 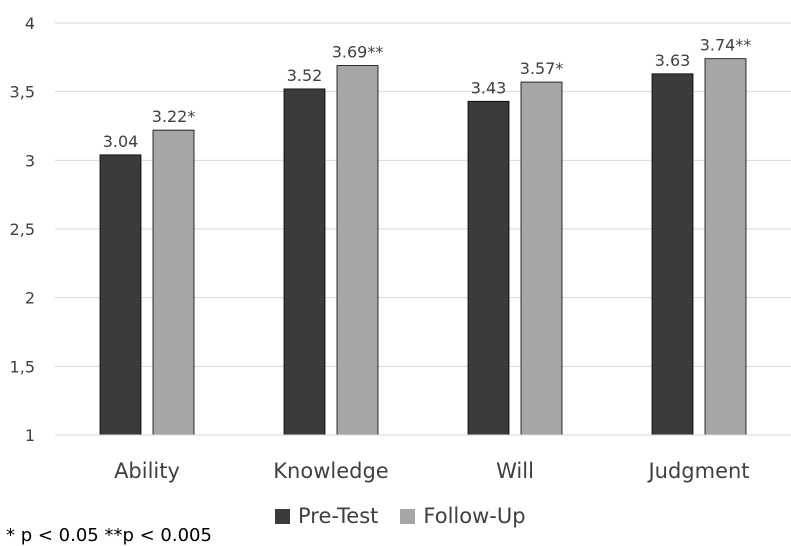 I want to click on legend-swatch-follow-up, so click(x=408, y=516).